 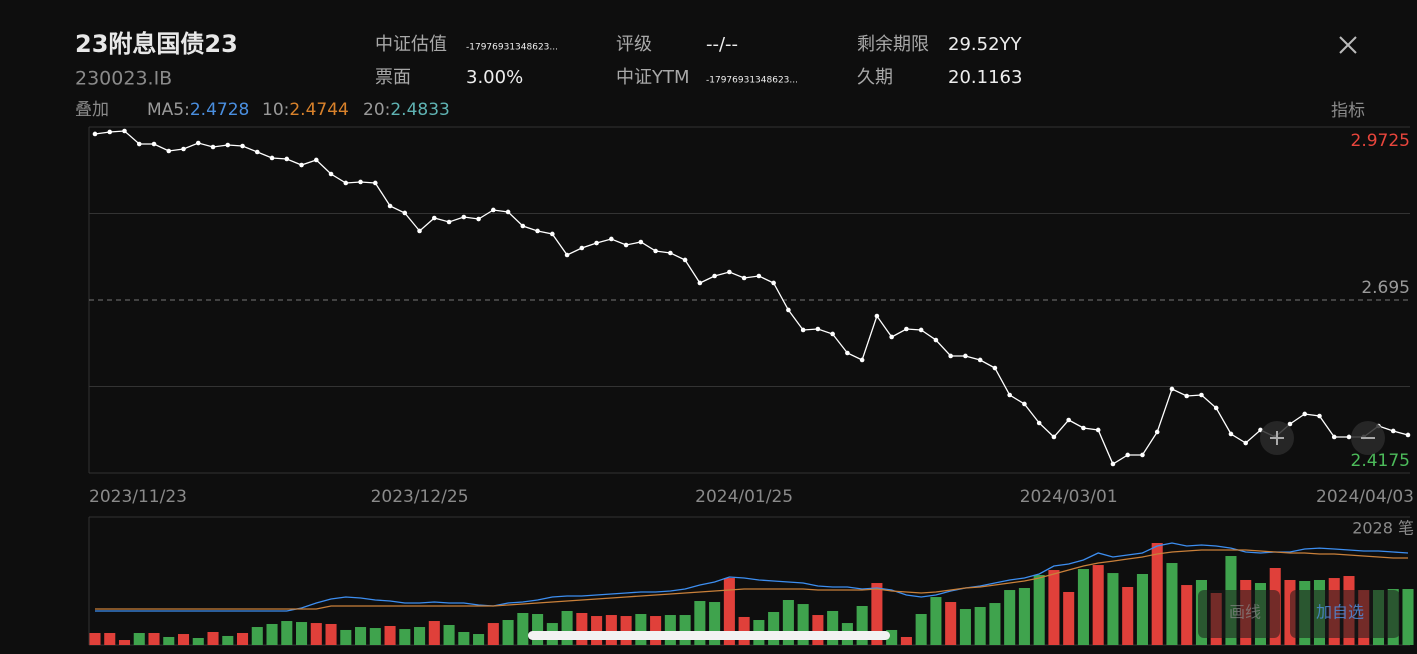 I want to click on draw-button: 画线, so click(x=1245, y=612).